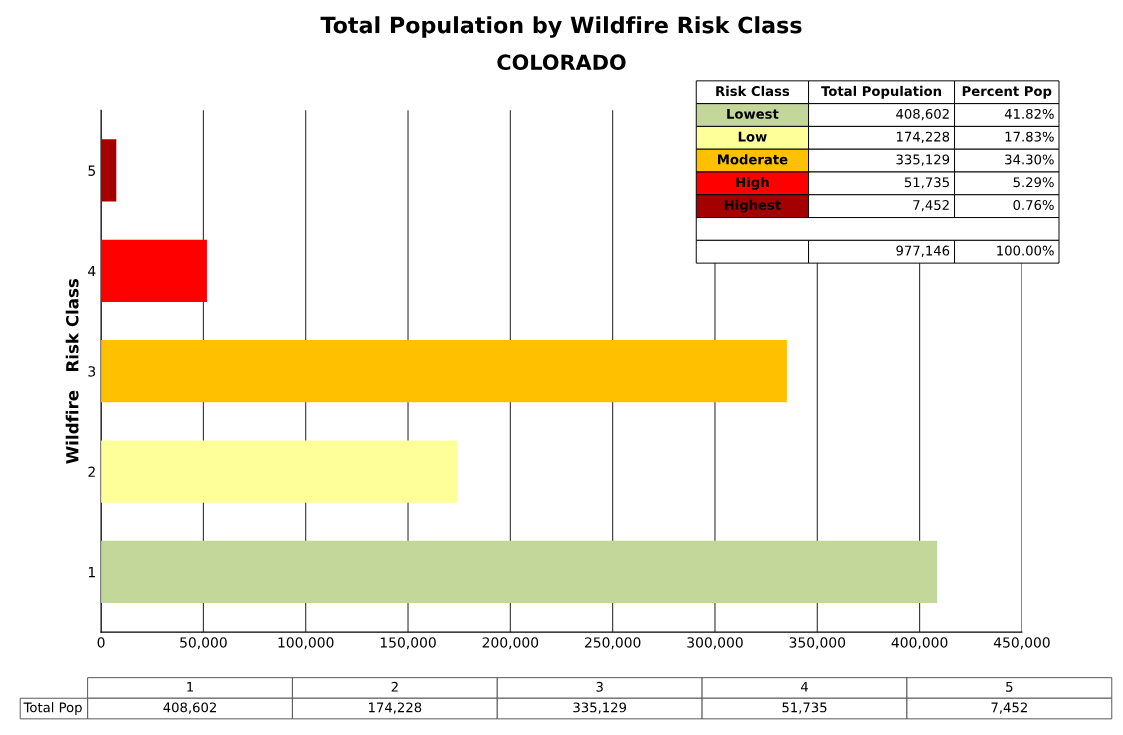 The width and height of the screenshot is (1123, 735). I want to click on annotation: 0.76%, so click(1033, 205).